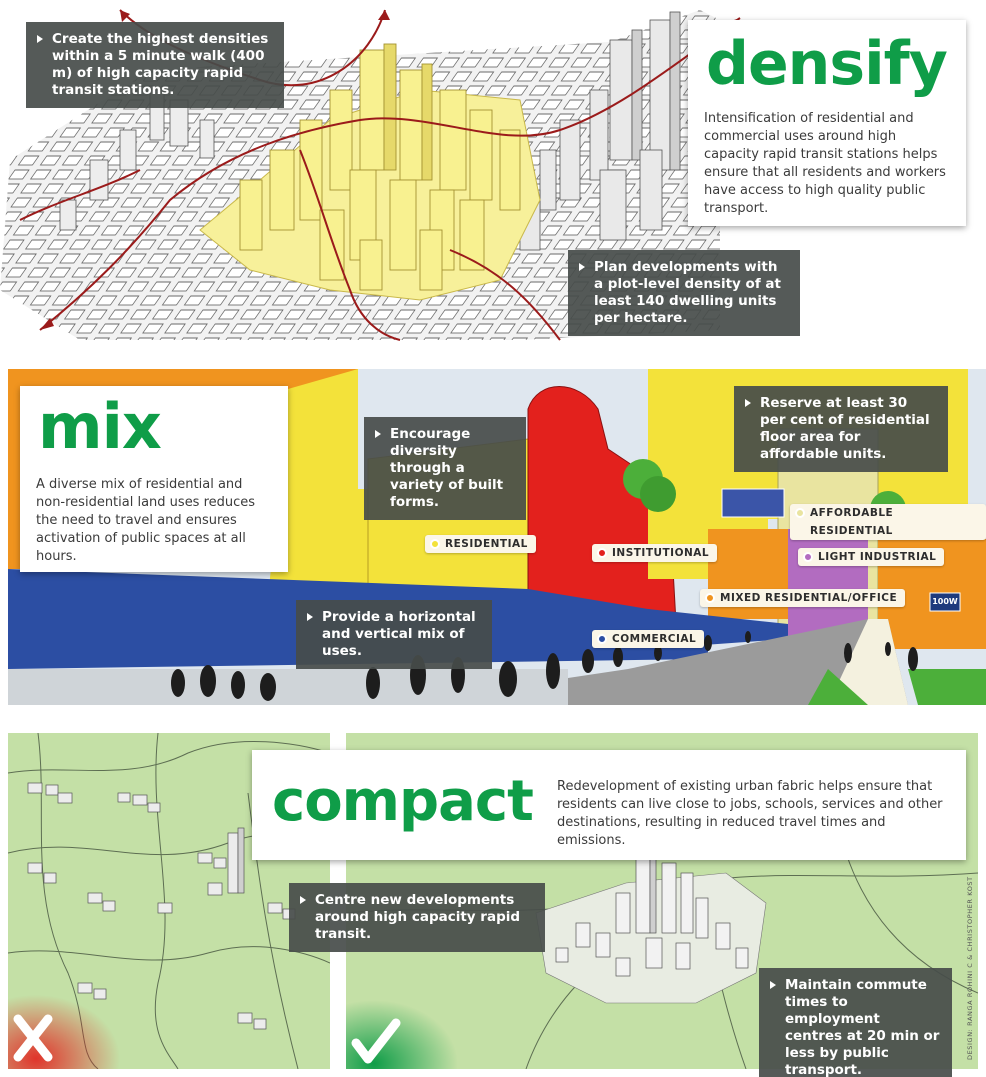 The width and height of the screenshot is (986, 1077). I want to click on mix-title: mix, so click(100, 426).